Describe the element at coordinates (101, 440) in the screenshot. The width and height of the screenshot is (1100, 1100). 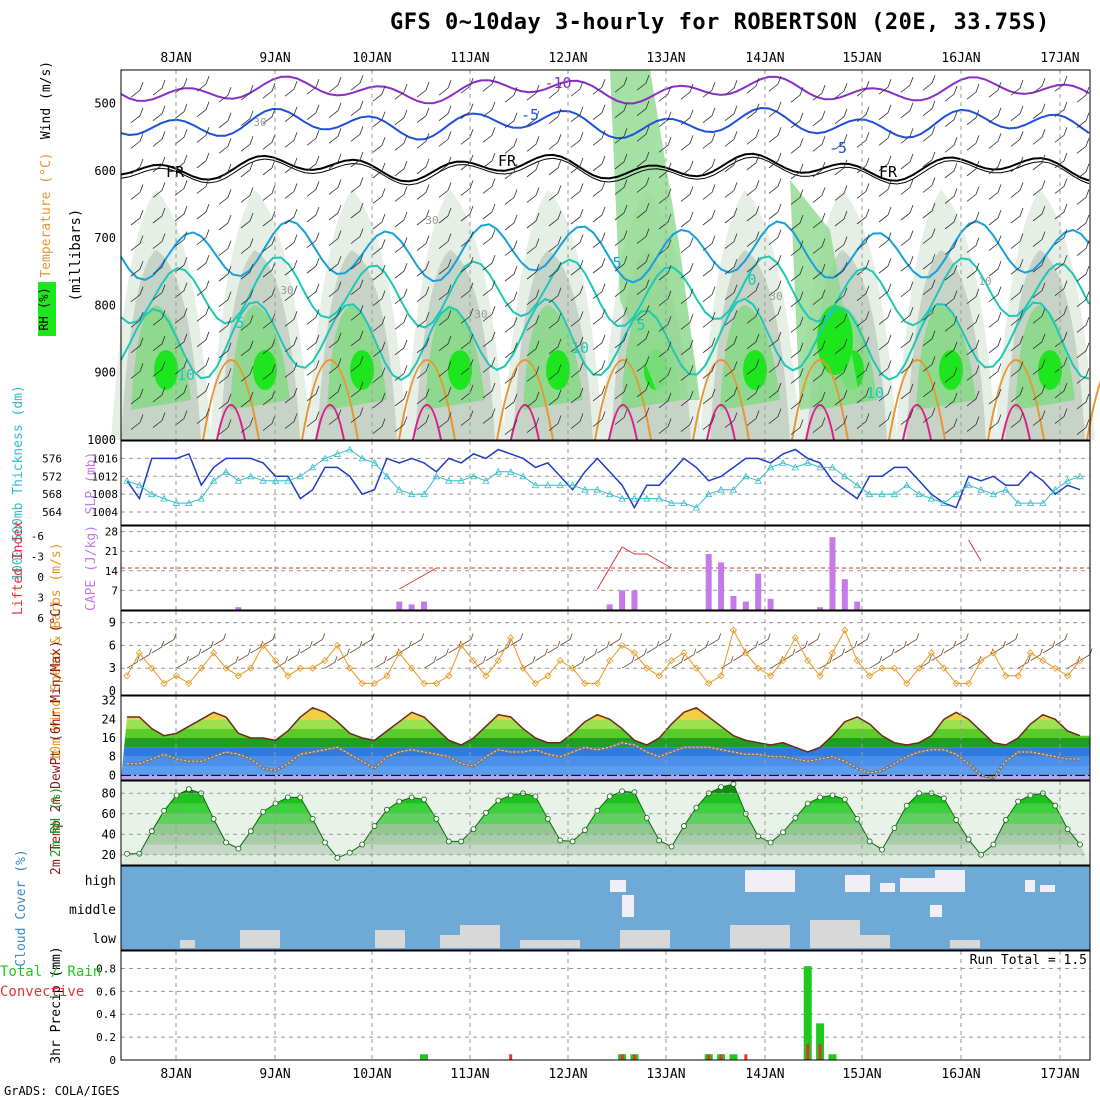
I see `pressure-tick: 1000` at that location.